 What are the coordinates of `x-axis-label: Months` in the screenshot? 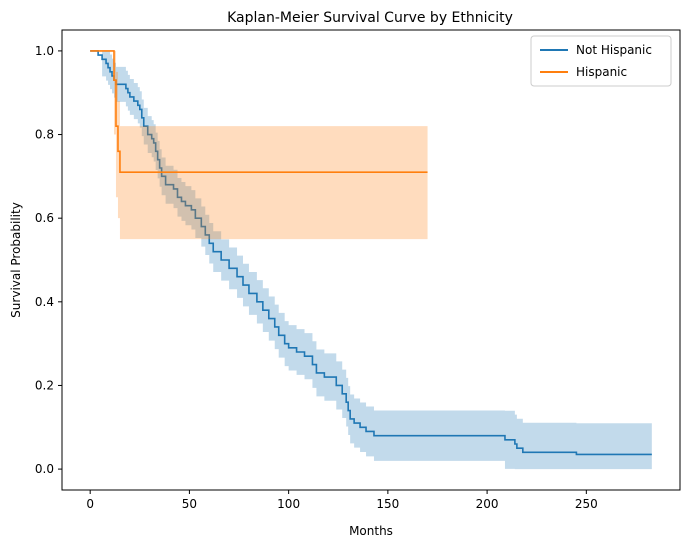 It's located at (371, 531).